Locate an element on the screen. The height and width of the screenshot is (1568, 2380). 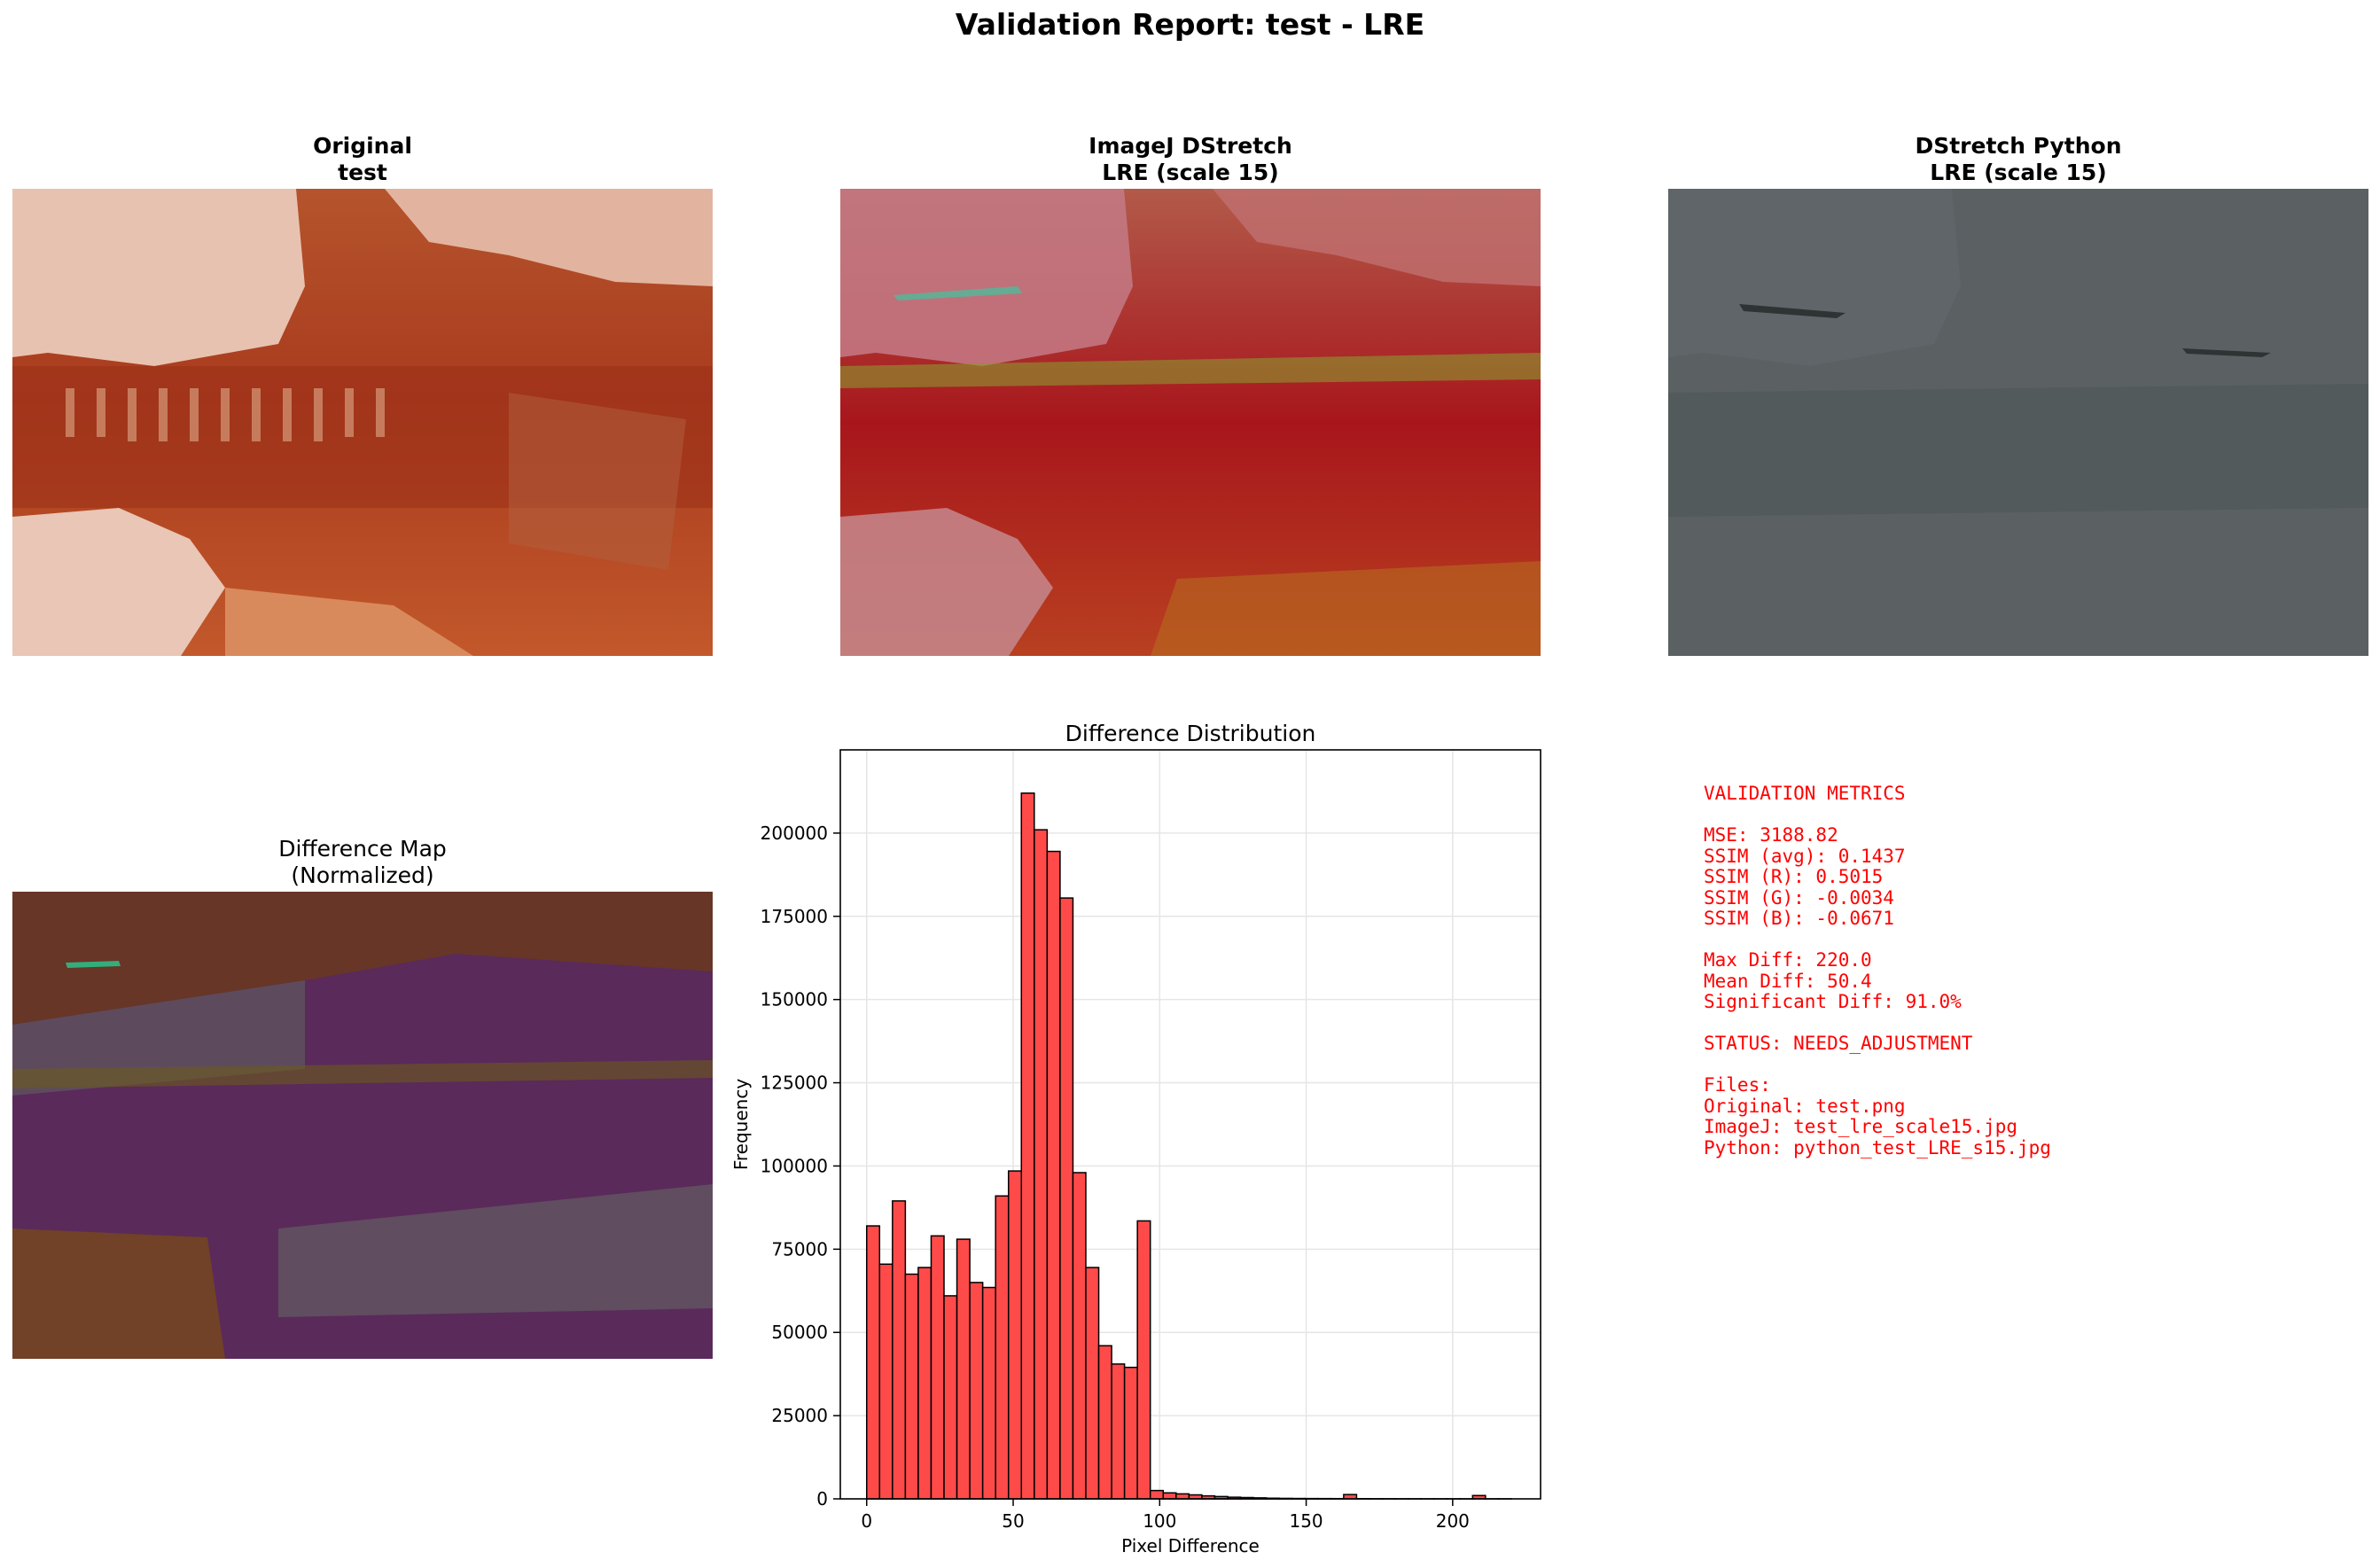
metrics-line: Original: test.png is located at coordinates (1805, 1106).